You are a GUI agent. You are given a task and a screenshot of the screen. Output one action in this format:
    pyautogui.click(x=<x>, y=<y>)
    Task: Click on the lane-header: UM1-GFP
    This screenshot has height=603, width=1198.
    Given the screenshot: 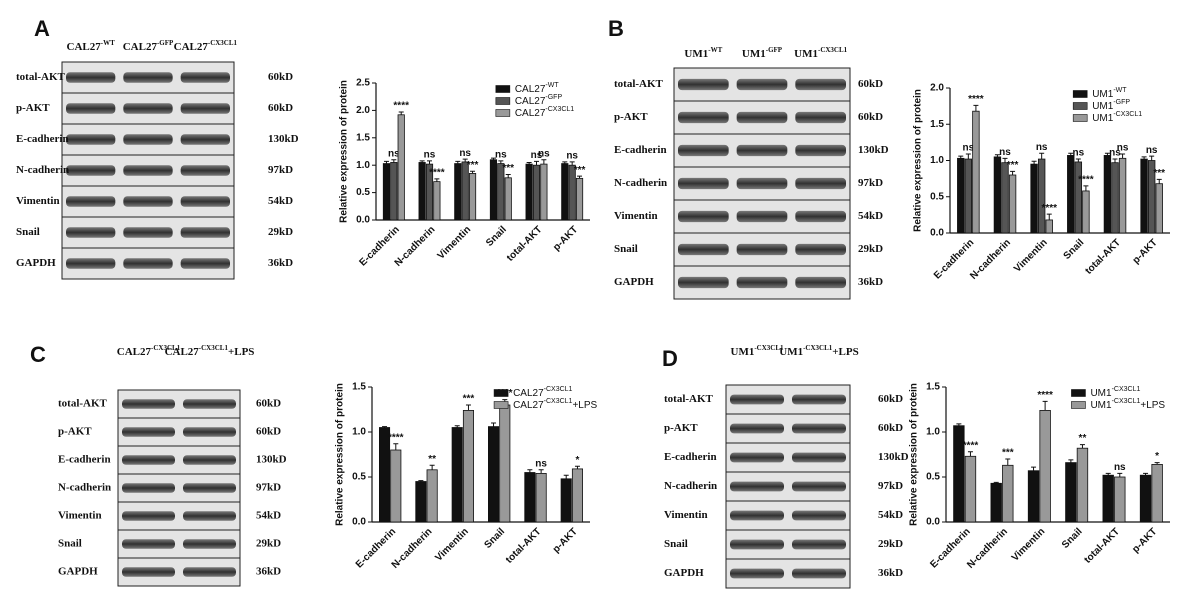 What is the action you would take?
    pyautogui.click(x=762, y=53)
    